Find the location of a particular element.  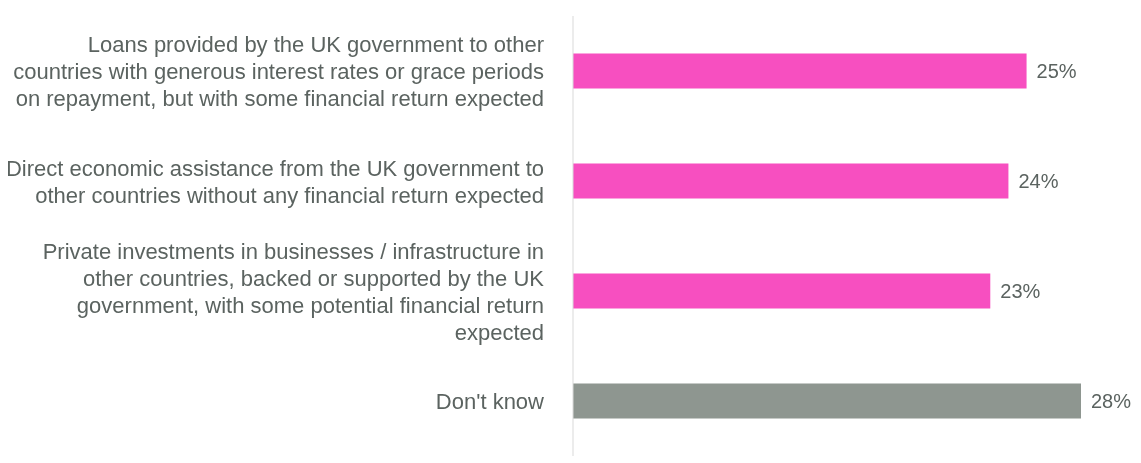

y-tick-label: Don't know is located at coordinates (490, 401).